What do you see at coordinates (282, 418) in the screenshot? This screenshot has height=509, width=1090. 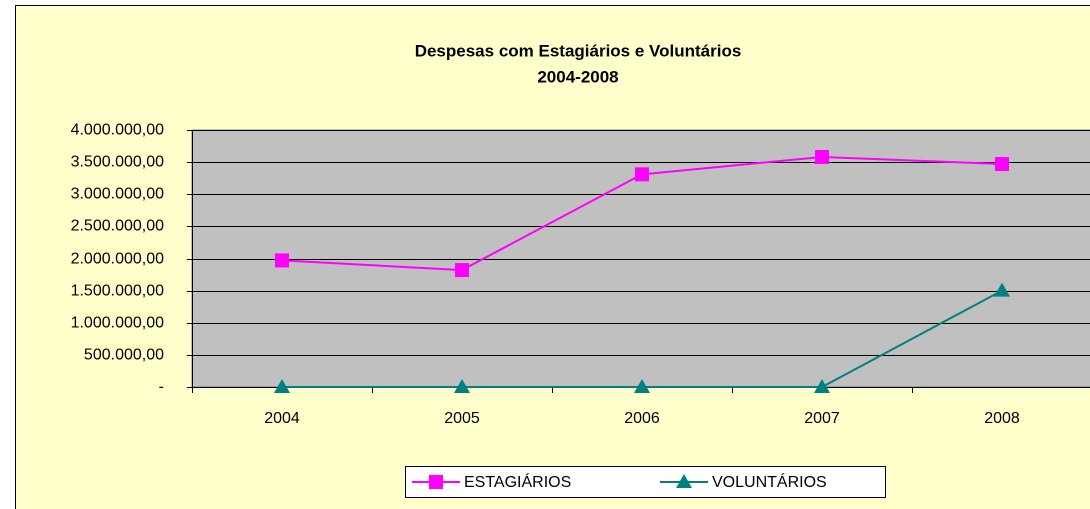 I see `x-tick-label: 2004` at bounding box center [282, 418].